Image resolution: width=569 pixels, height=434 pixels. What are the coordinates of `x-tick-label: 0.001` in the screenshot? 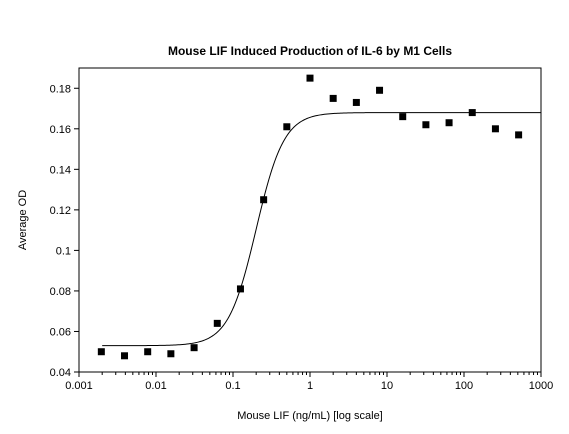 It's located at (79, 386).